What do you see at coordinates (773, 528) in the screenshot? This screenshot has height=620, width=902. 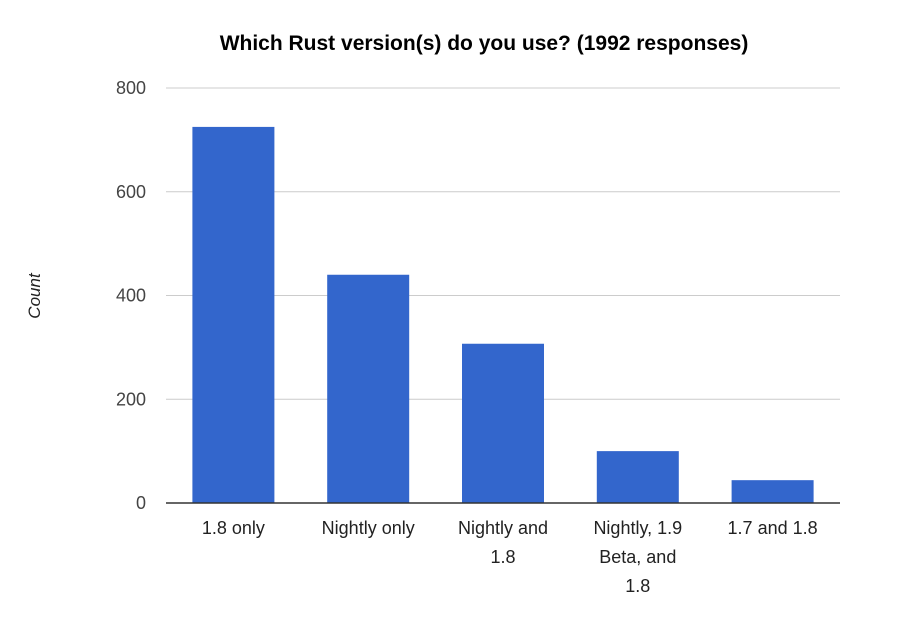 I see `x-tick-label: 1.7 and 1.8` at bounding box center [773, 528].